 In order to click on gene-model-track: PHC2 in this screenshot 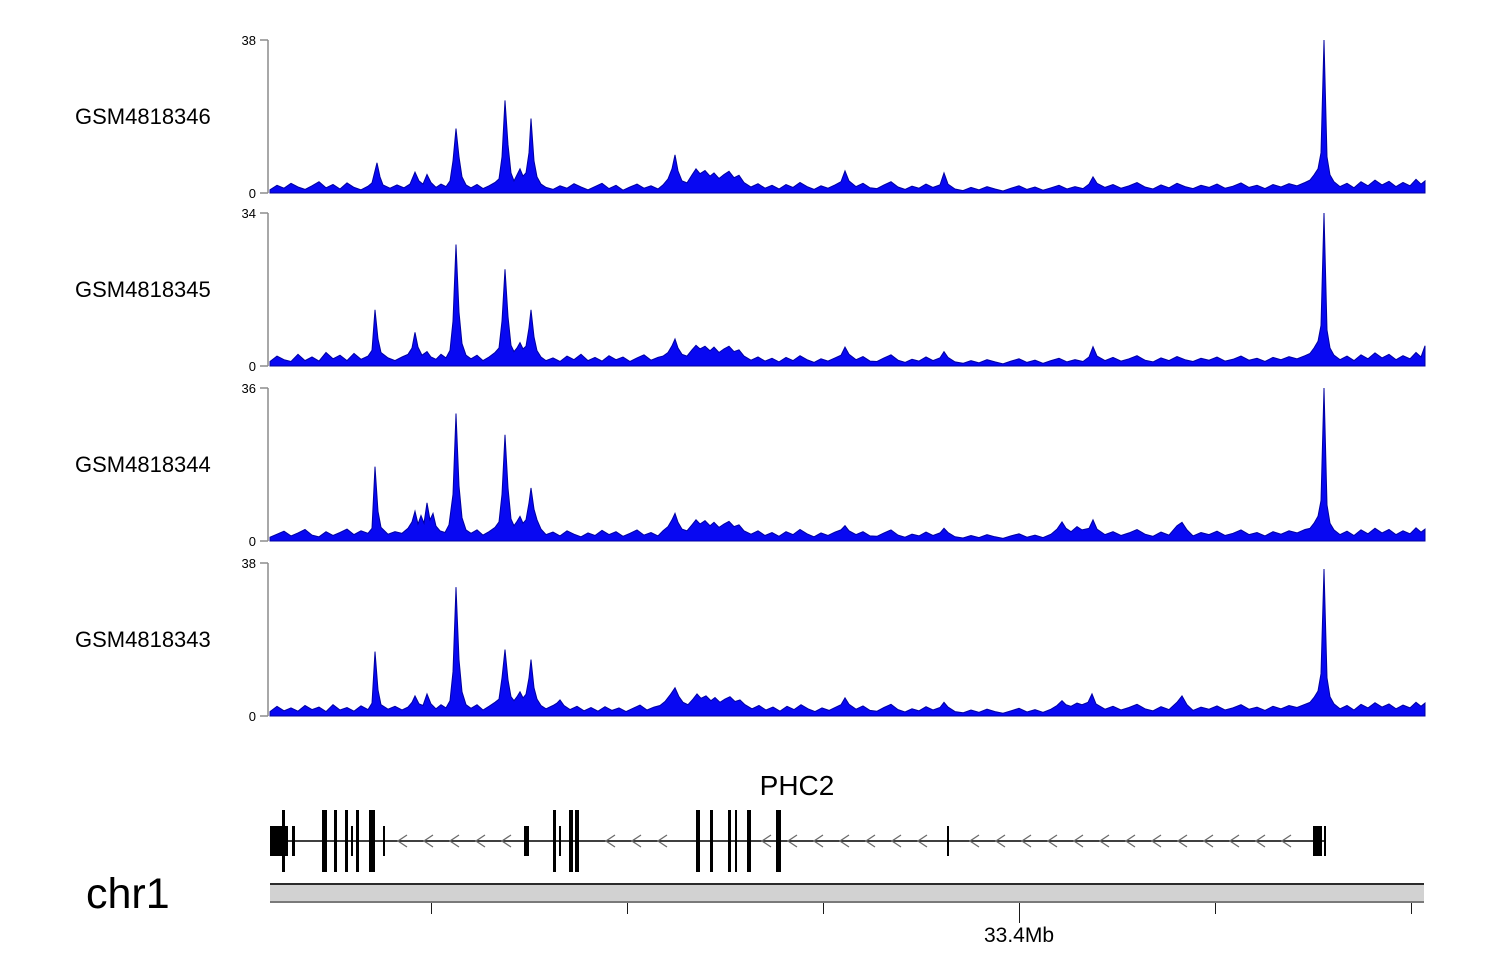, I will do `click(798, 821)`.